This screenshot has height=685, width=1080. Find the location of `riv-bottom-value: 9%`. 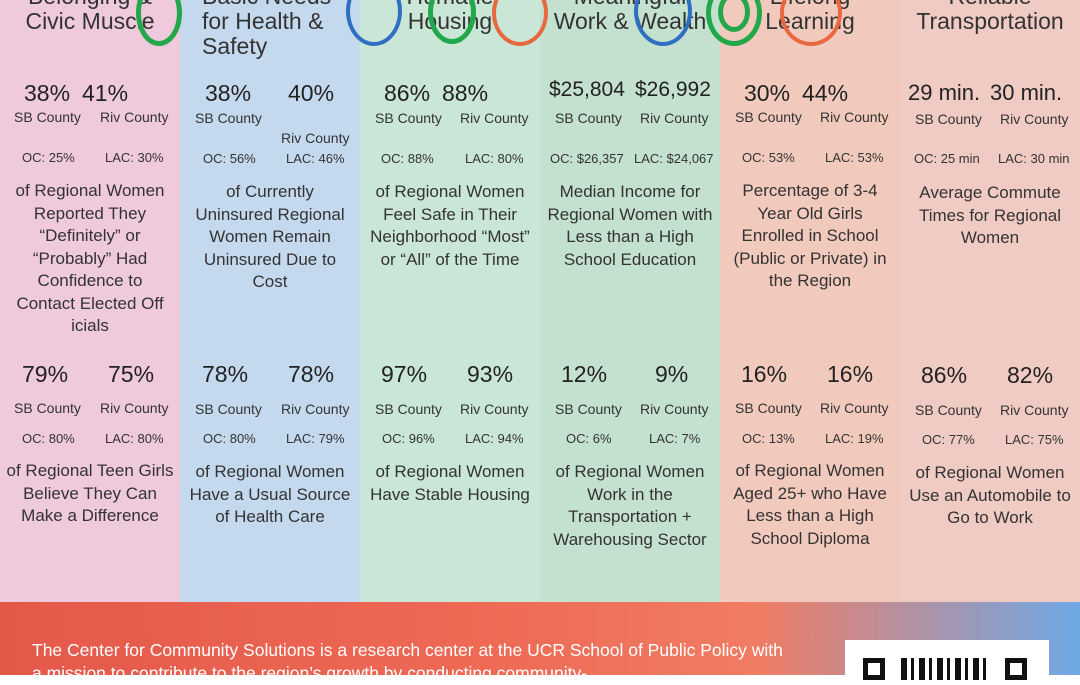

riv-bottom-value: 9% is located at coordinates (672, 374).